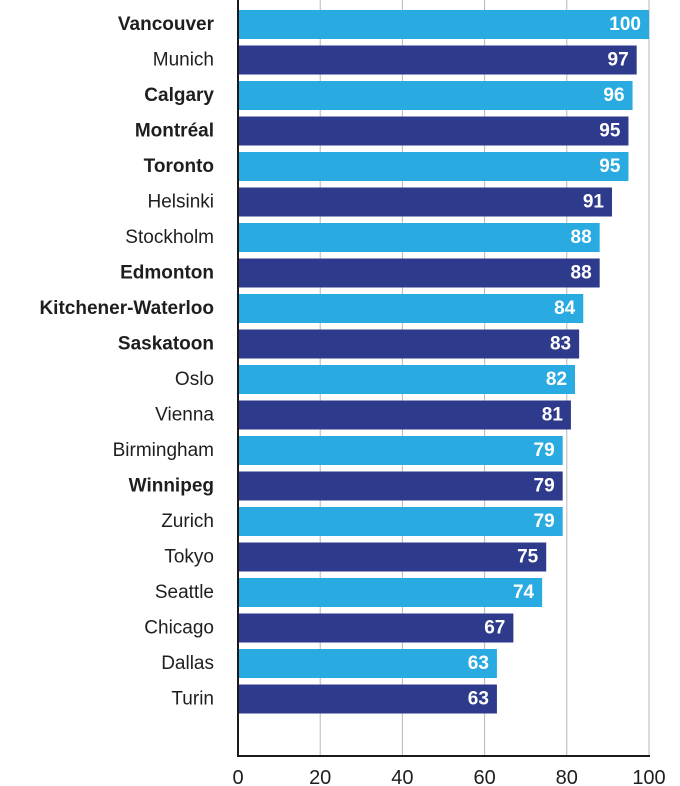  Describe the element at coordinates (524, 592) in the screenshot. I see `value-label: 74` at that location.